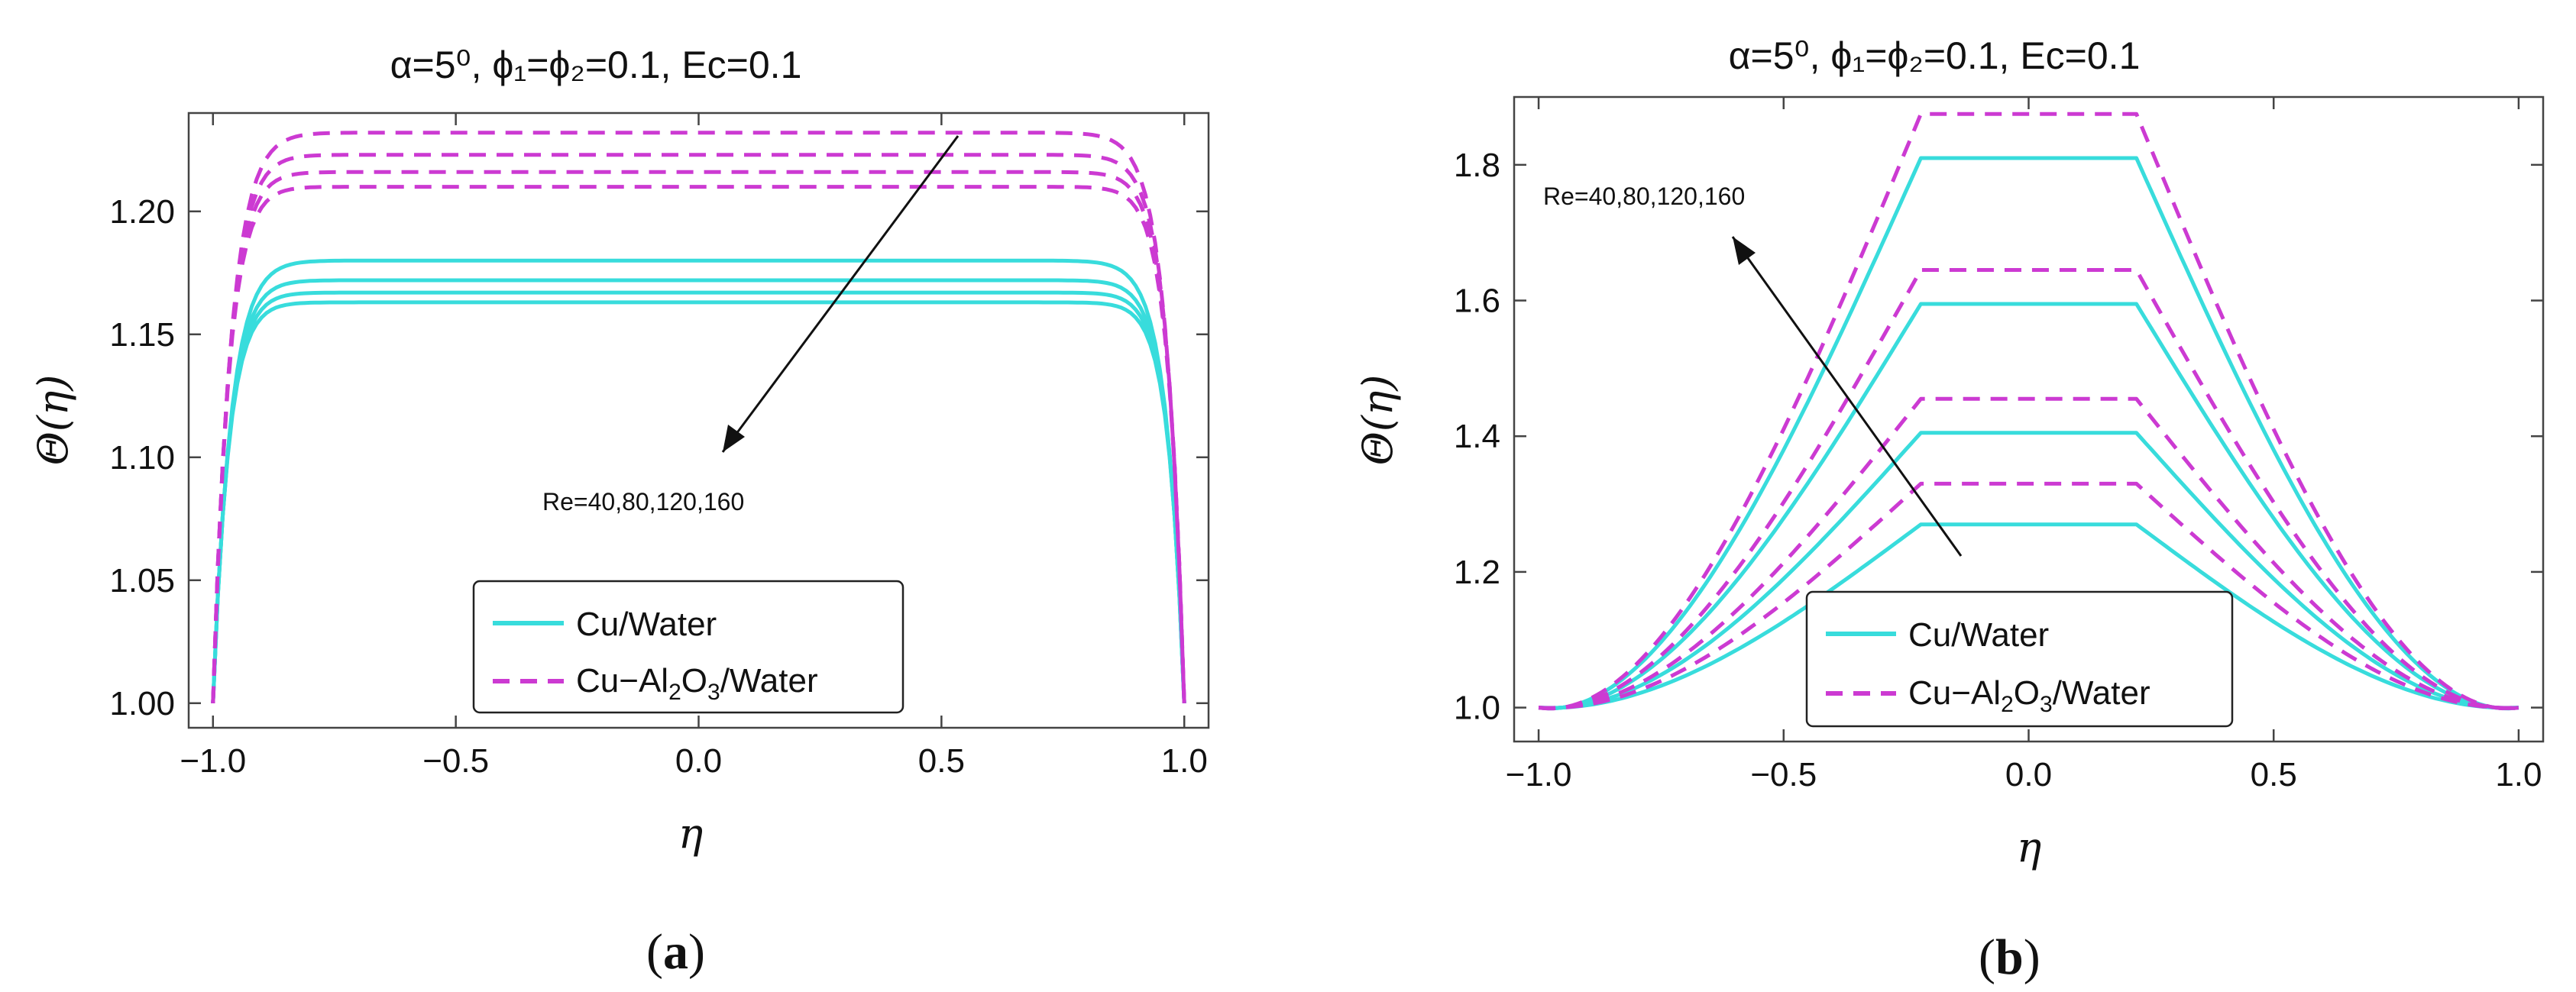  Describe the element at coordinates (734, 439) in the screenshot. I see `annotation-arrowhead-a` at that location.